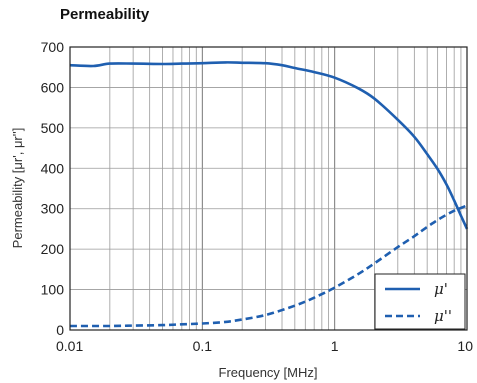  What do you see at coordinates (53, 209) in the screenshot?
I see `y-tick-label: 300` at bounding box center [53, 209].